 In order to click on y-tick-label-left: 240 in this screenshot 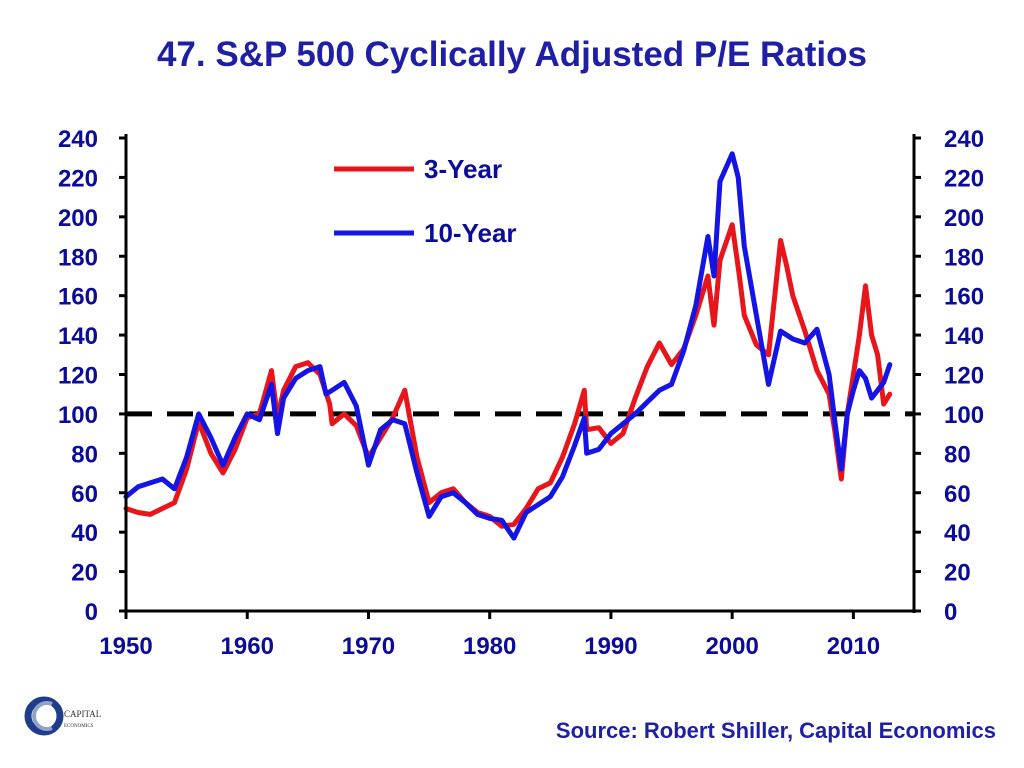, I will do `click(78, 139)`.